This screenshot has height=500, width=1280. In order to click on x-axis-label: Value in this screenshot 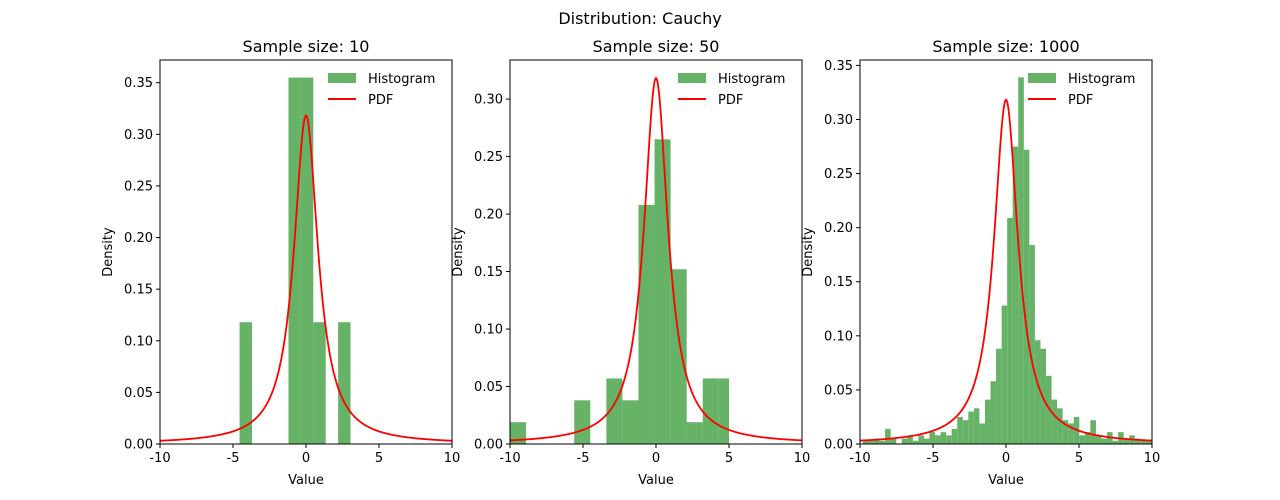, I will do `click(656, 480)`.